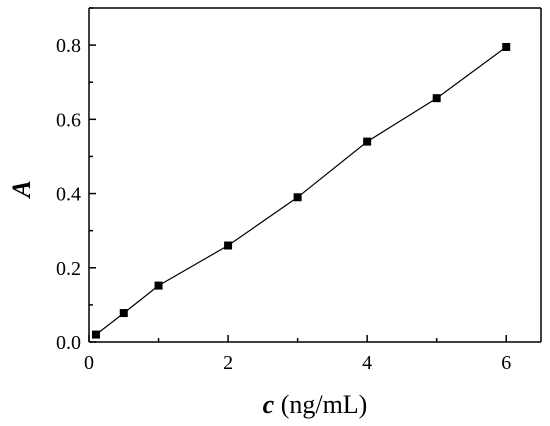 Image resolution: width=550 pixels, height=426 pixels. Describe the element at coordinates (68, 269) in the screenshot. I see `y-tick-label: 0.2` at that location.